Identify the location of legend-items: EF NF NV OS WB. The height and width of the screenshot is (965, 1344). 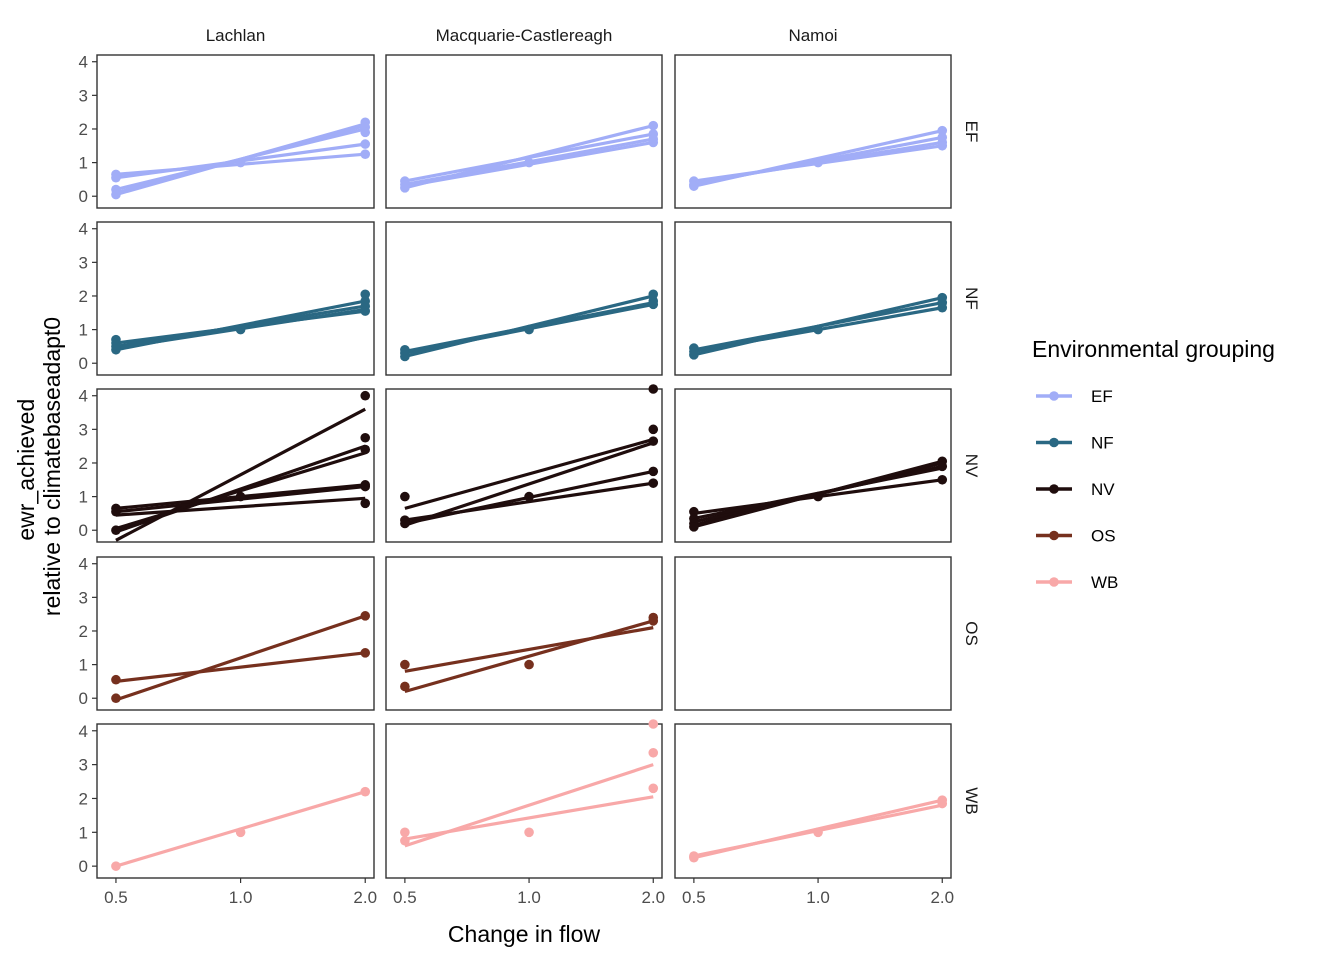
(1077, 489).